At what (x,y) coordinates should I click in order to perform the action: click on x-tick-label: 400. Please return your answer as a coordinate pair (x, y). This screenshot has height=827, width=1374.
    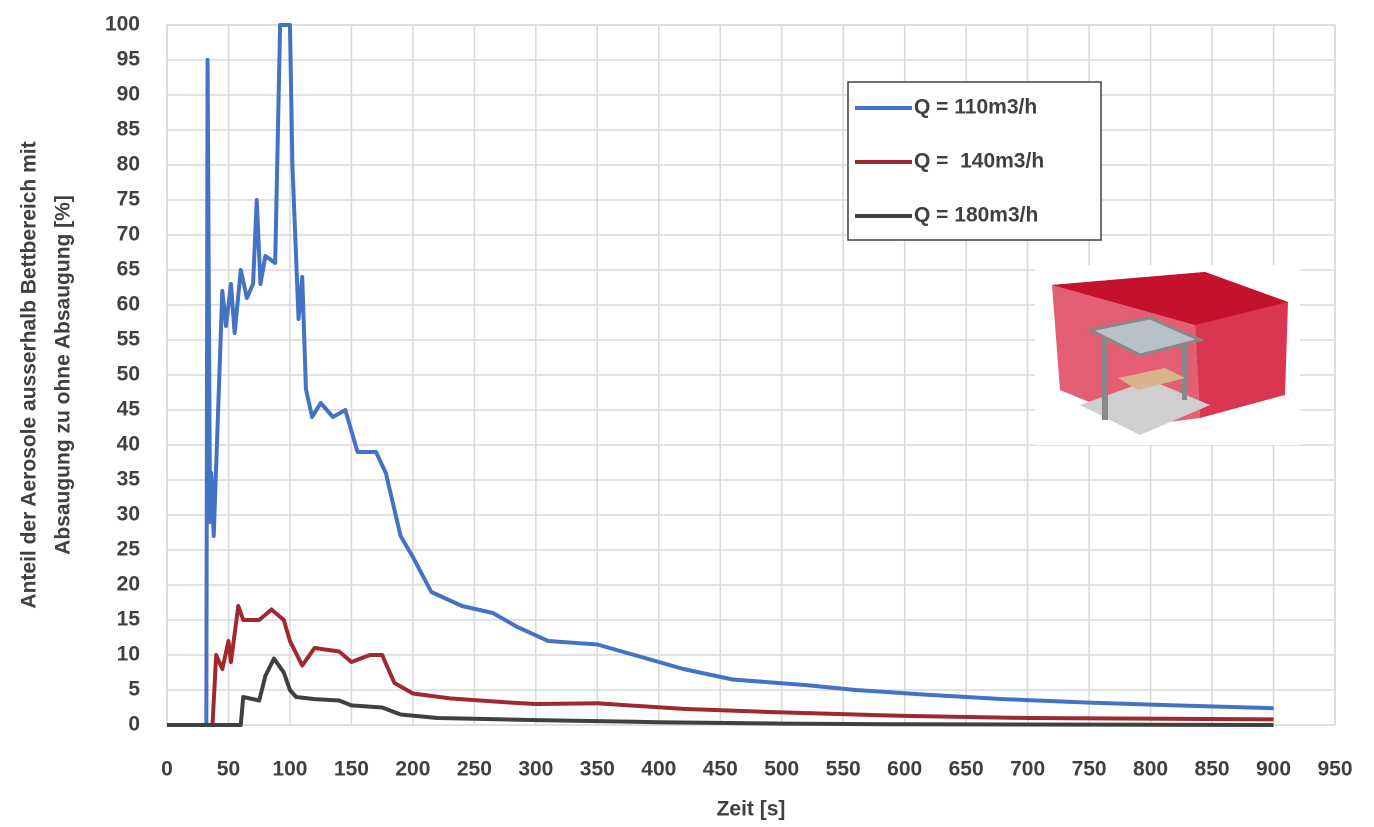
    Looking at the image, I should click on (658, 769).